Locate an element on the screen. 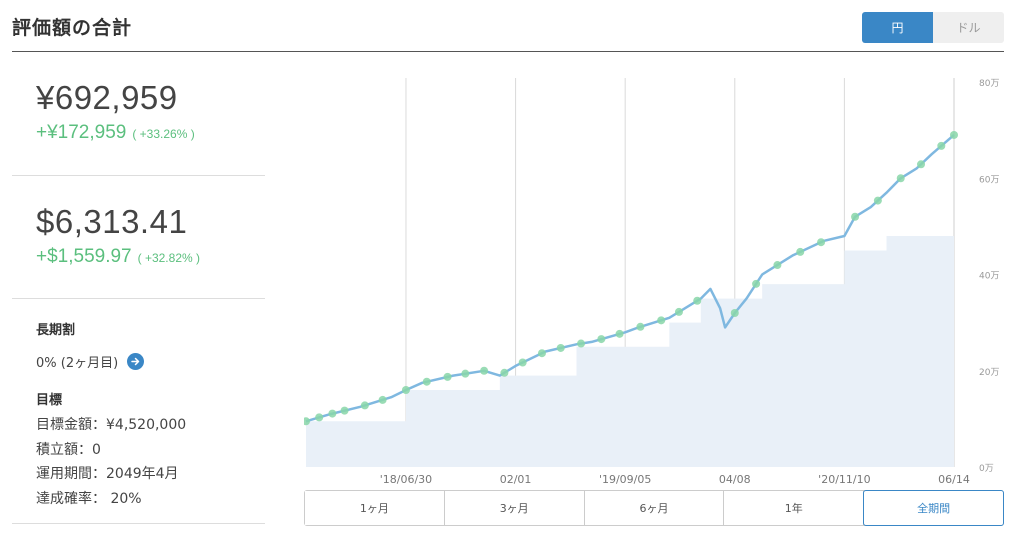 Image resolution: width=1024 pixels, height=537 pixels. usd-gain-amount: +$1,559.97 is located at coordinates (84, 256).